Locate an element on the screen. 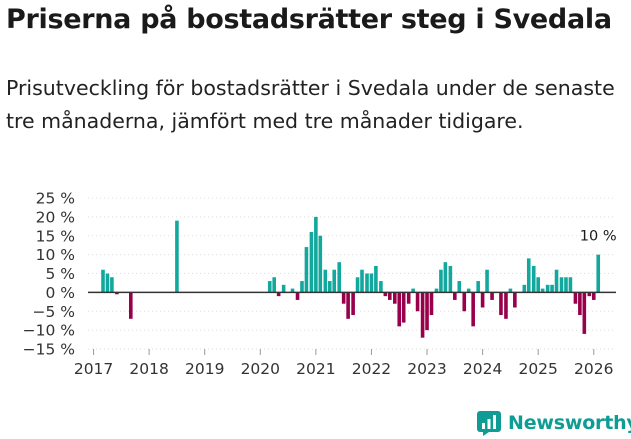 Image resolution: width=631 pixels, height=439 pixels. x-tick-label: 2023 is located at coordinates (426, 369).